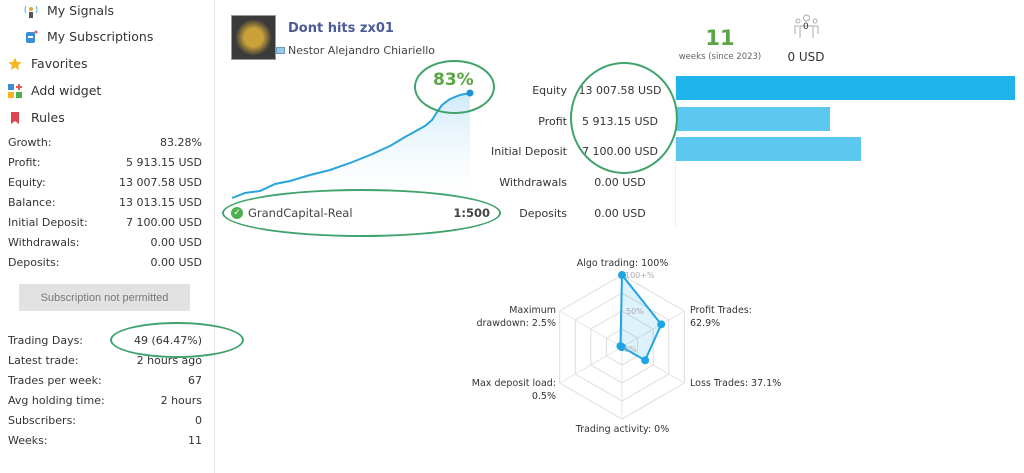  What do you see at coordinates (549, 90) in the screenshot?
I see `balance-label: Equity` at bounding box center [549, 90].